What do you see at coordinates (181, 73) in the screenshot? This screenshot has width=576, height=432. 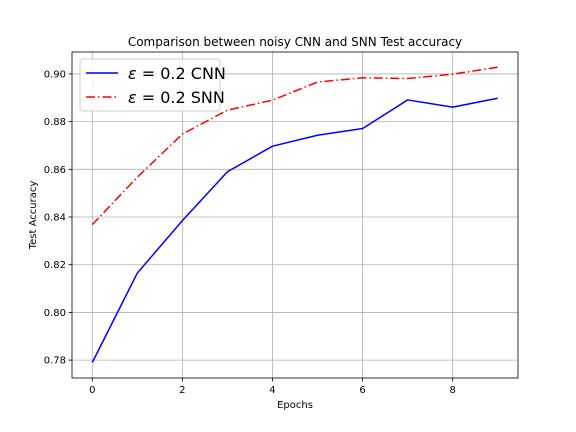 I see `legend-label-cnn-rest: = 0.2 CNN` at bounding box center [181, 73].